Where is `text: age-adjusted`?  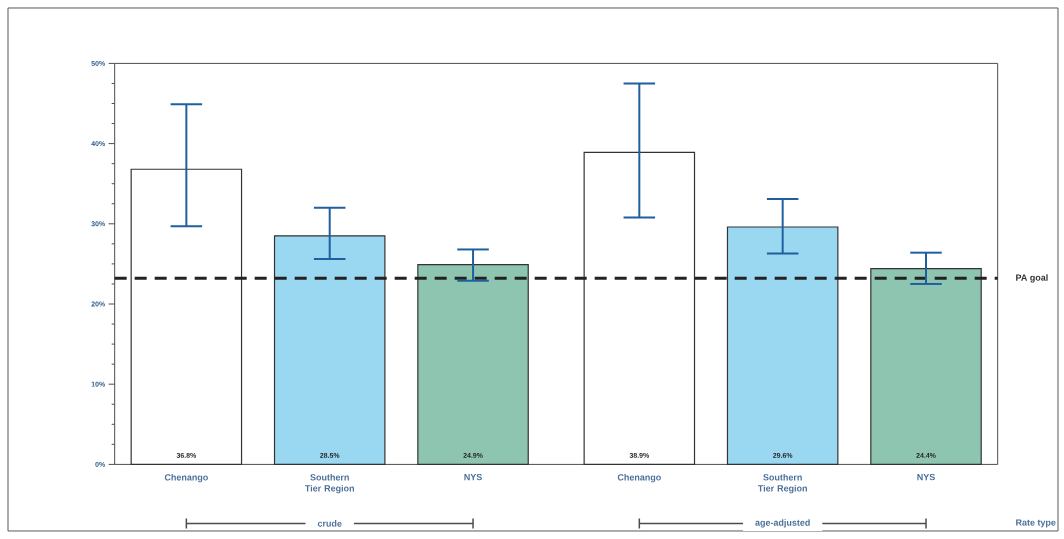
text: age-adjusted is located at coordinates (782, 523).